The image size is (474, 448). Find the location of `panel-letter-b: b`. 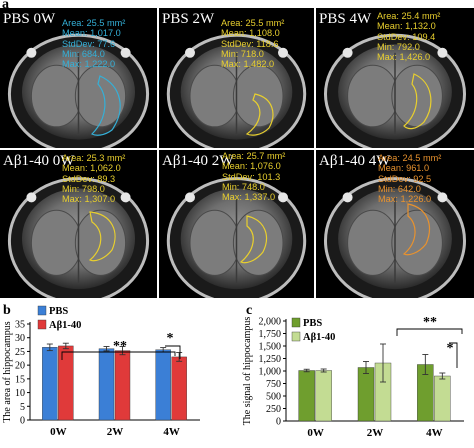

panel-letter-b: b is located at coordinates (7, 310).